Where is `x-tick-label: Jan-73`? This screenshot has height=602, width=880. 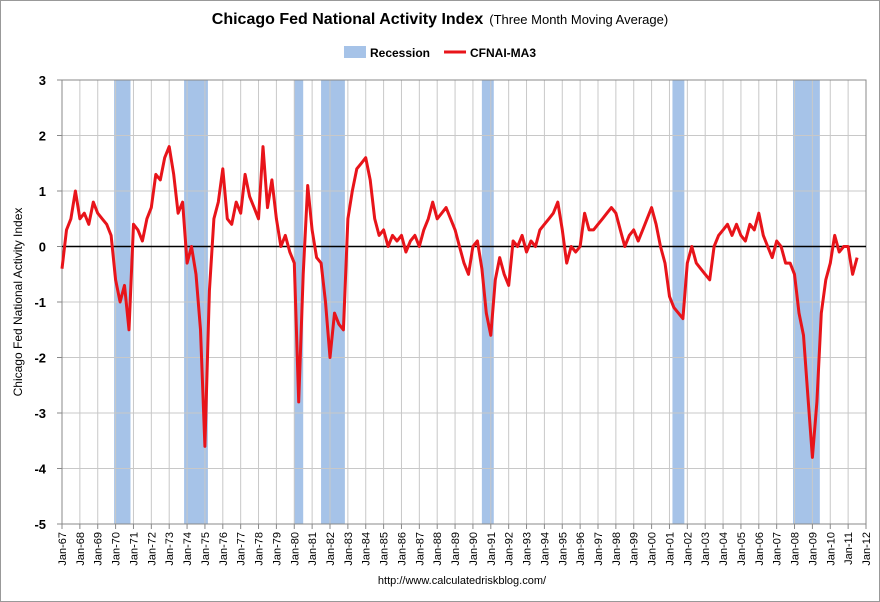 x-tick-label: Jan-73 is located at coordinates (170, 549).